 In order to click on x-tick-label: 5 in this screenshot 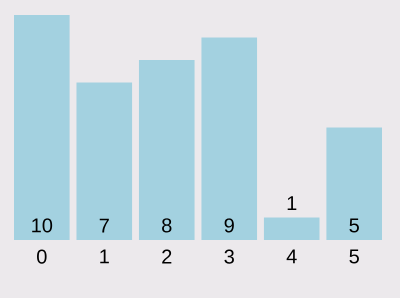, I will do `click(354, 257)`.